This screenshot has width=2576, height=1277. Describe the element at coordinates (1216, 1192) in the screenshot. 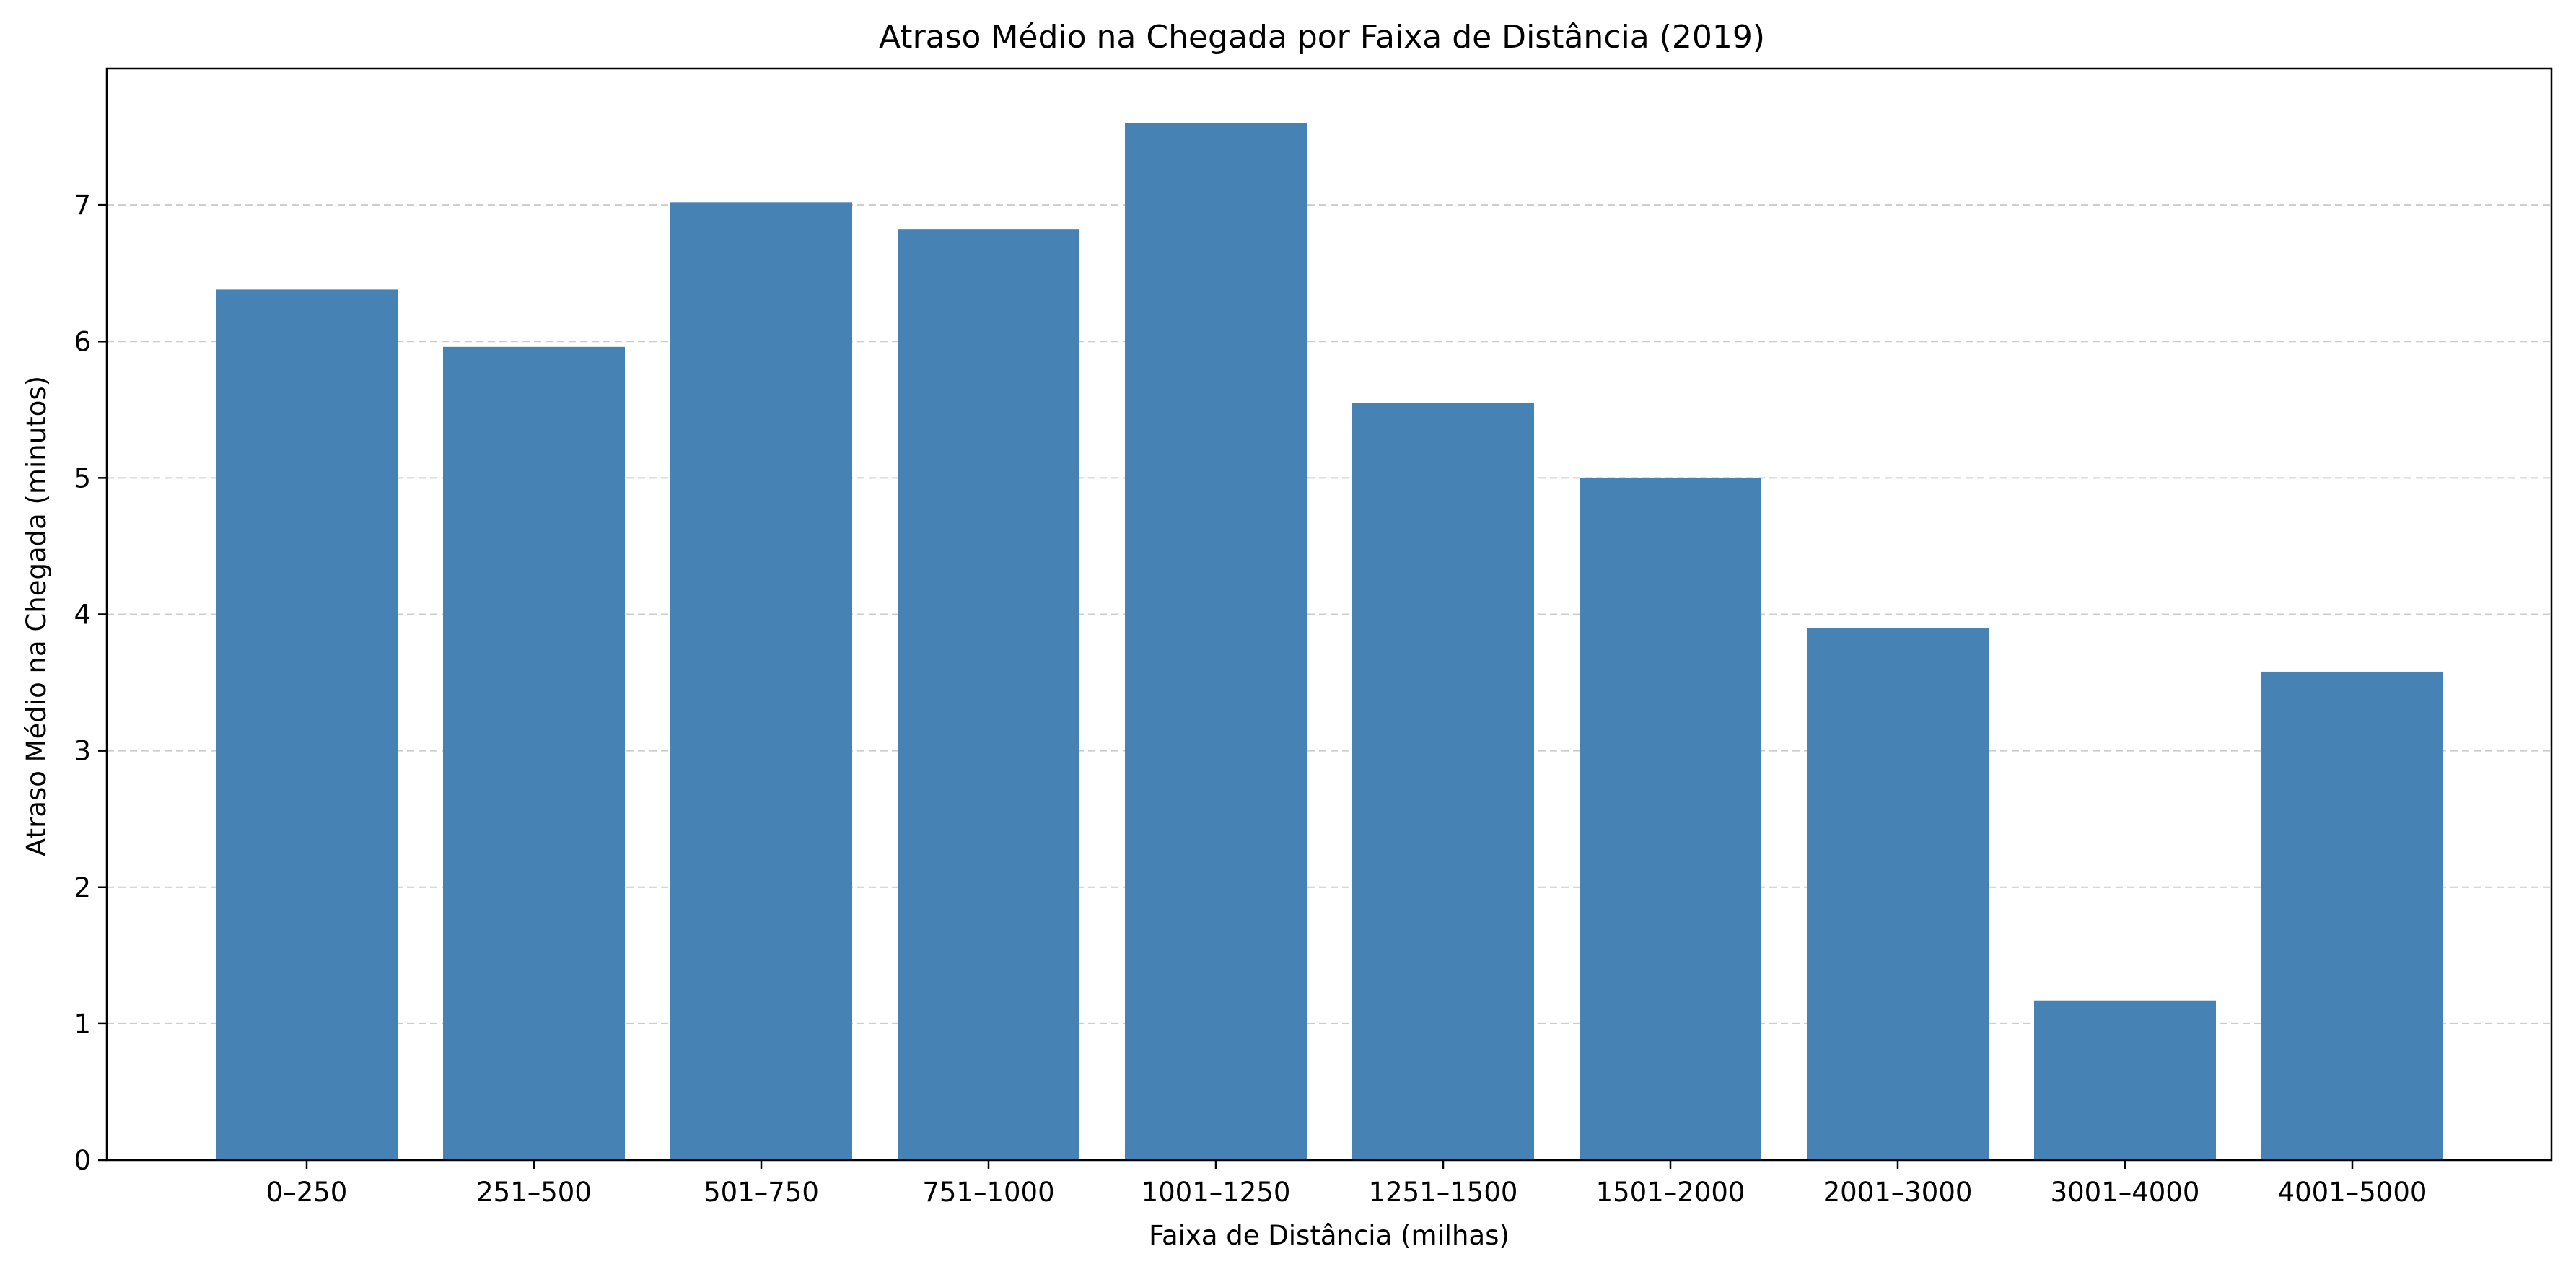

I see `x-tick-label: 1001–1250` at that location.